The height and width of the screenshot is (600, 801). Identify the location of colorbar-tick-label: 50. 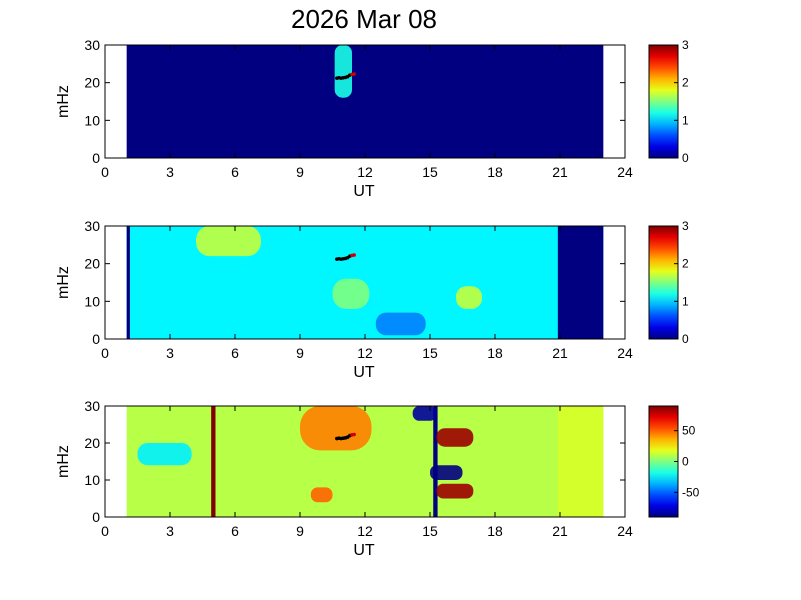
(689, 431).